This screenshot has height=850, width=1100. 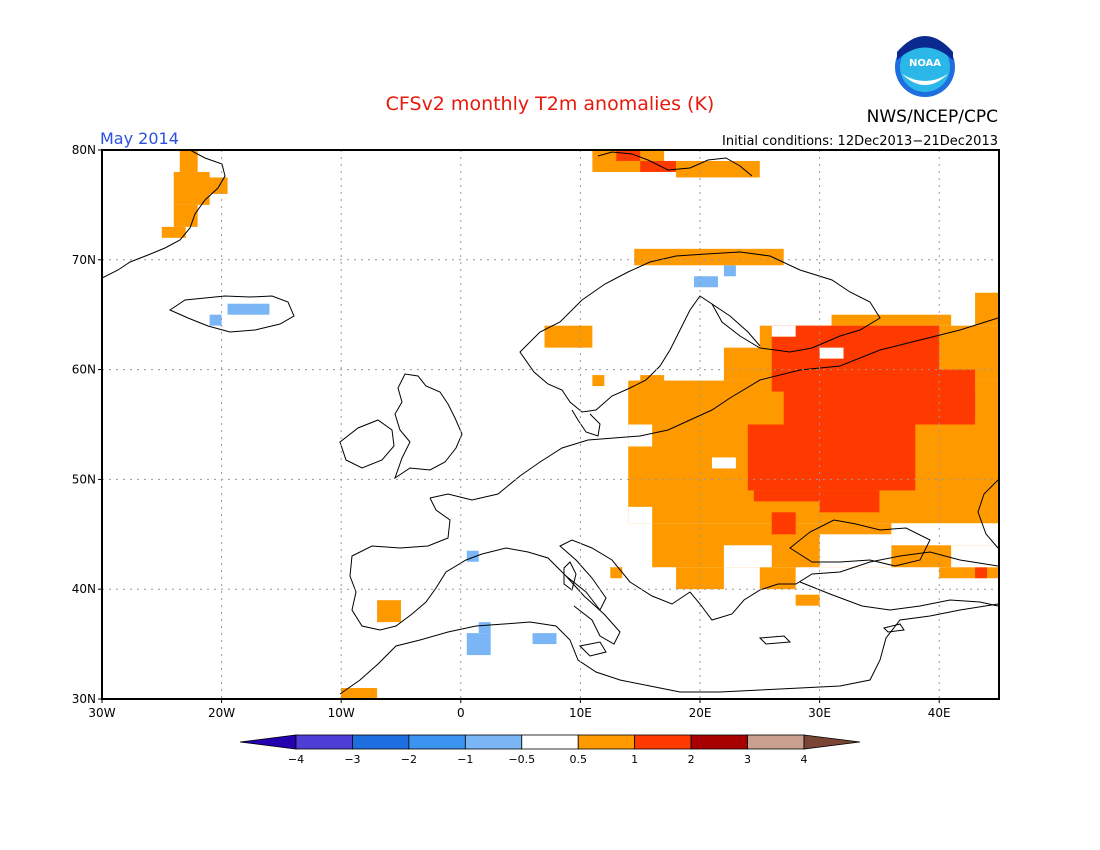 I want to click on initial-conditions-label: Initial conditions: 12Dec2013−21Dec2013, so click(x=860, y=141).